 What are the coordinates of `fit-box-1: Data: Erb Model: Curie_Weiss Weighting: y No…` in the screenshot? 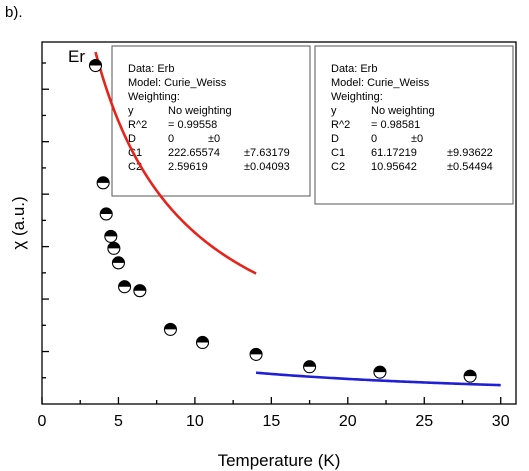 It's located at (211, 121).